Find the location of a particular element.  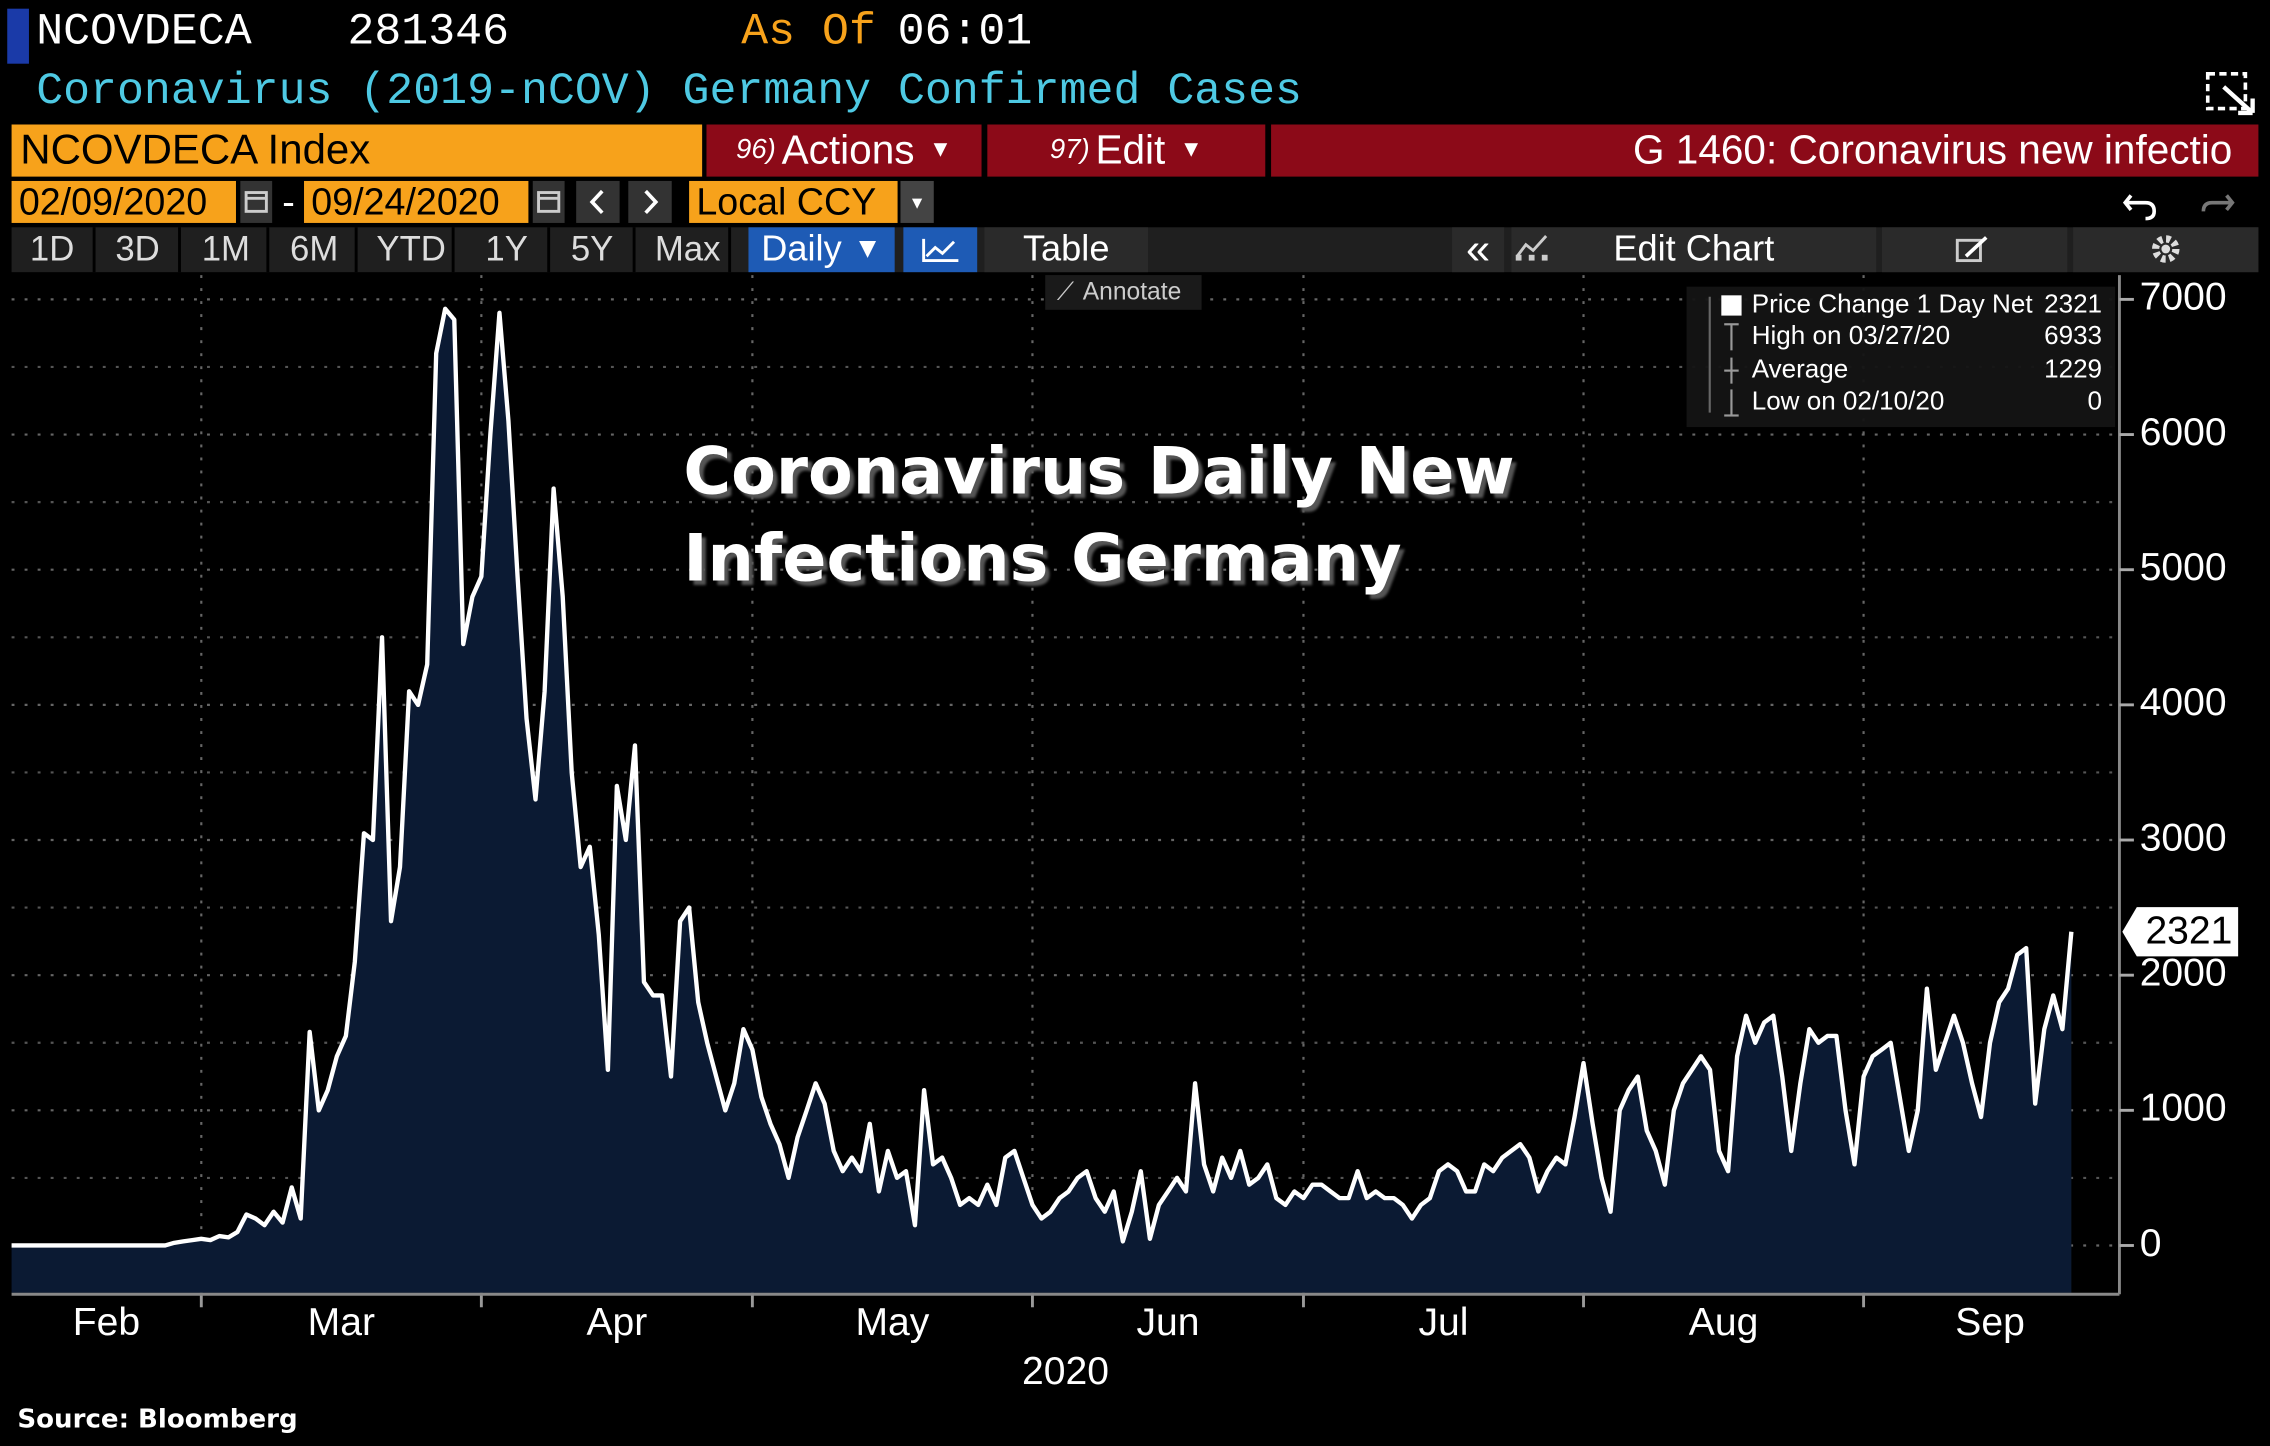

annotate-button: ⟋ Annotate is located at coordinates (1123, 292).